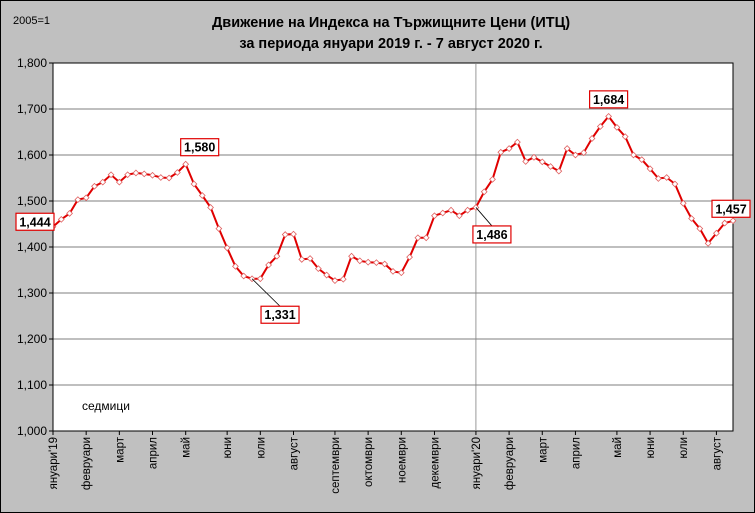 The width and height of the screenshot is (755, 513). What do you see at coordinates (32, 201) in the screenshot?
I see `y-tick-label: 1,500` at bounding box center [32, 201].